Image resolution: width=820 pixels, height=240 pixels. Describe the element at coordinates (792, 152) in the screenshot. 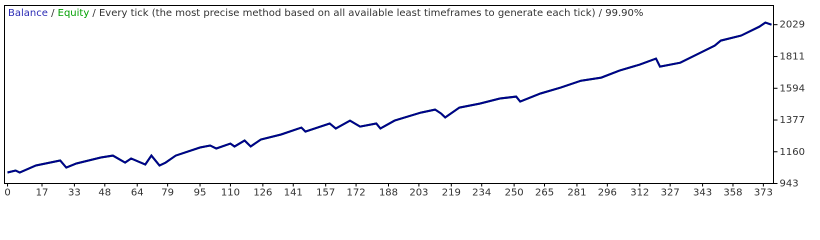

I see `y-tick-label: 1160` at that location.